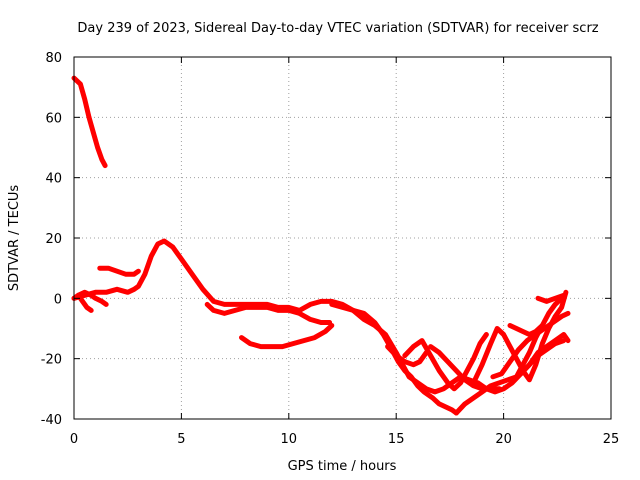  What do you see at coordinates (396, 439) in the screenshot?
I see `x-tick-label: 15` at bounding box center [396, 439].